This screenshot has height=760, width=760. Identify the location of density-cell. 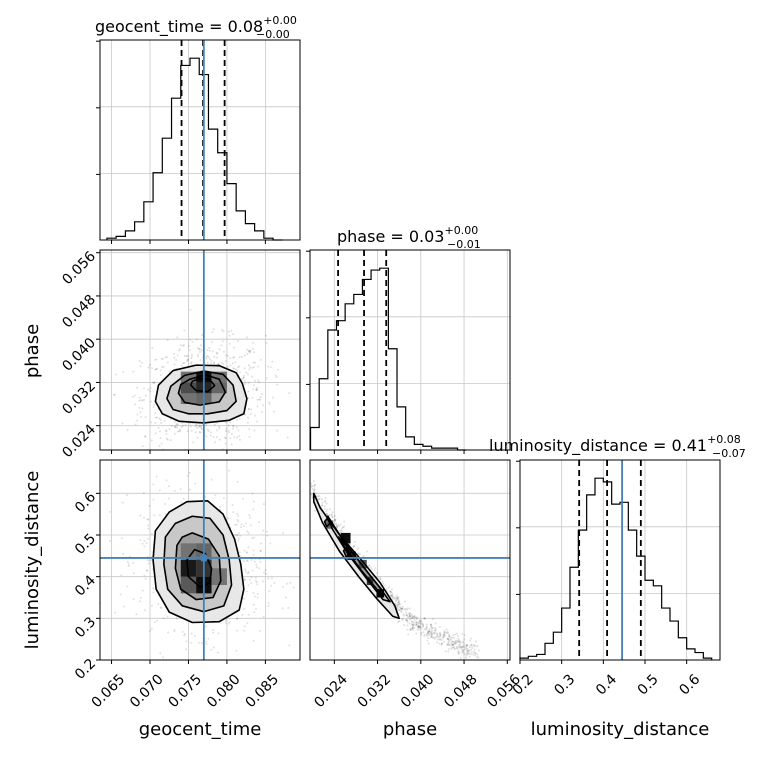
(345, 538).